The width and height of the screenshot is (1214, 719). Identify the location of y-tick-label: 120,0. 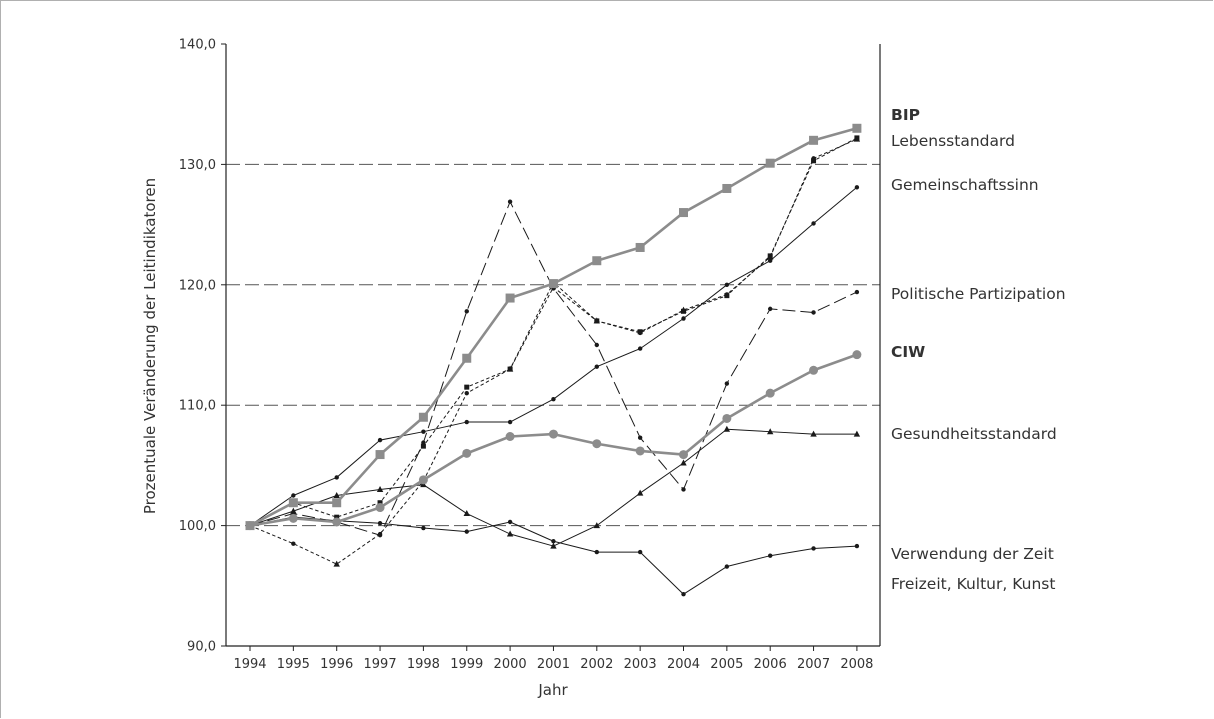
(197, 285).